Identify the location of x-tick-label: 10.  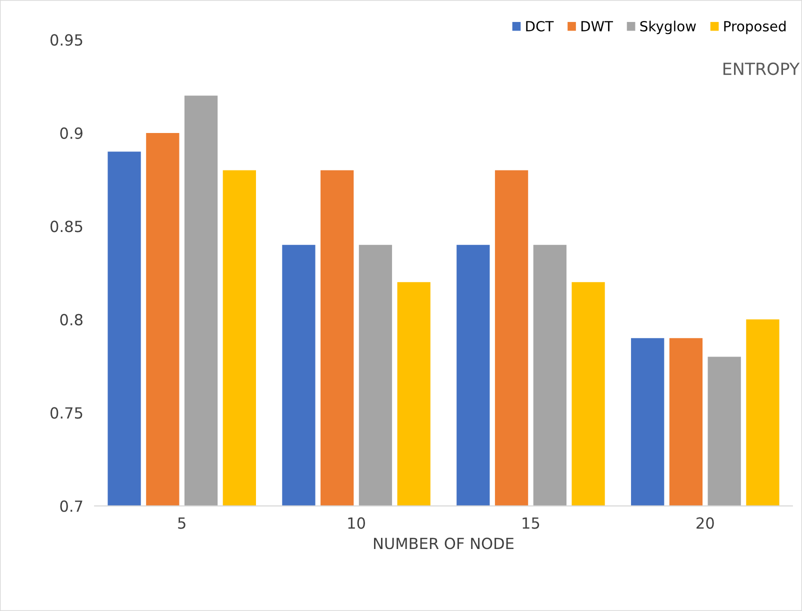
(356, 523).